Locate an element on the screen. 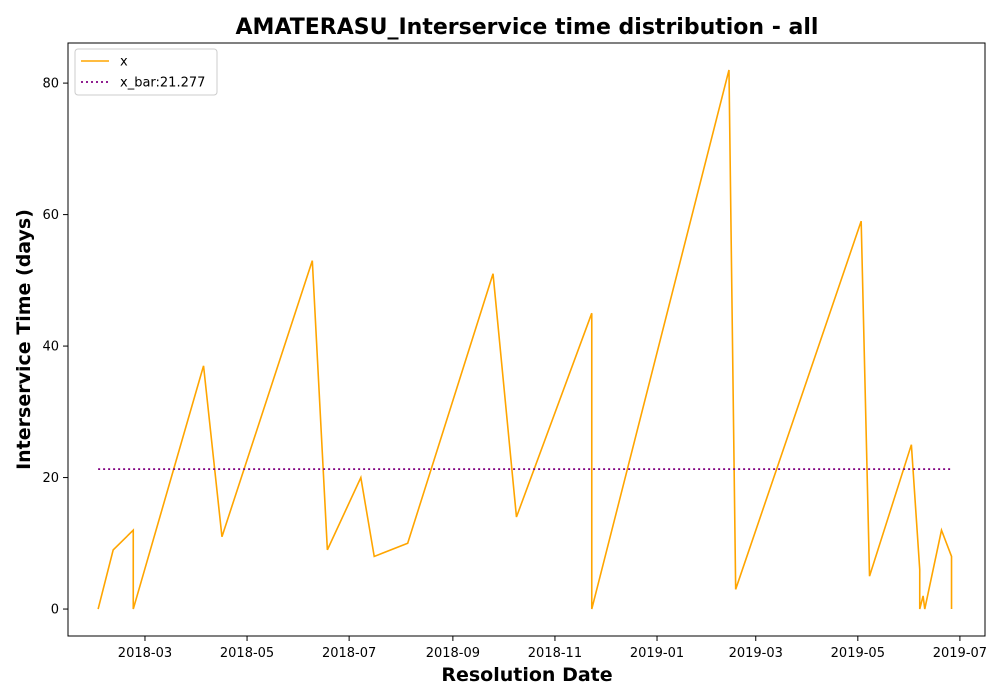 This screenshot has height=700, width=1000. y-tick-label: 40 is located at coordinates (50, 347).